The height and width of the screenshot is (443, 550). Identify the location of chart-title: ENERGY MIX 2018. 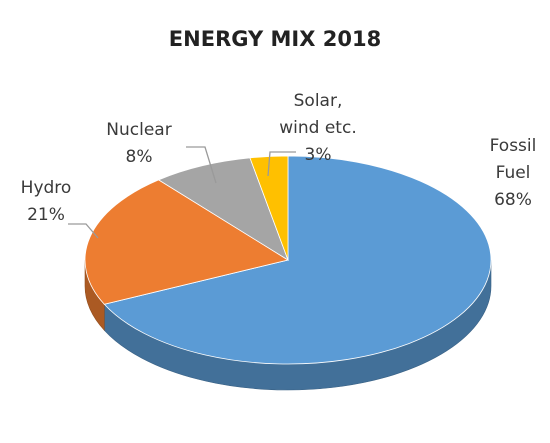
(275, 39).